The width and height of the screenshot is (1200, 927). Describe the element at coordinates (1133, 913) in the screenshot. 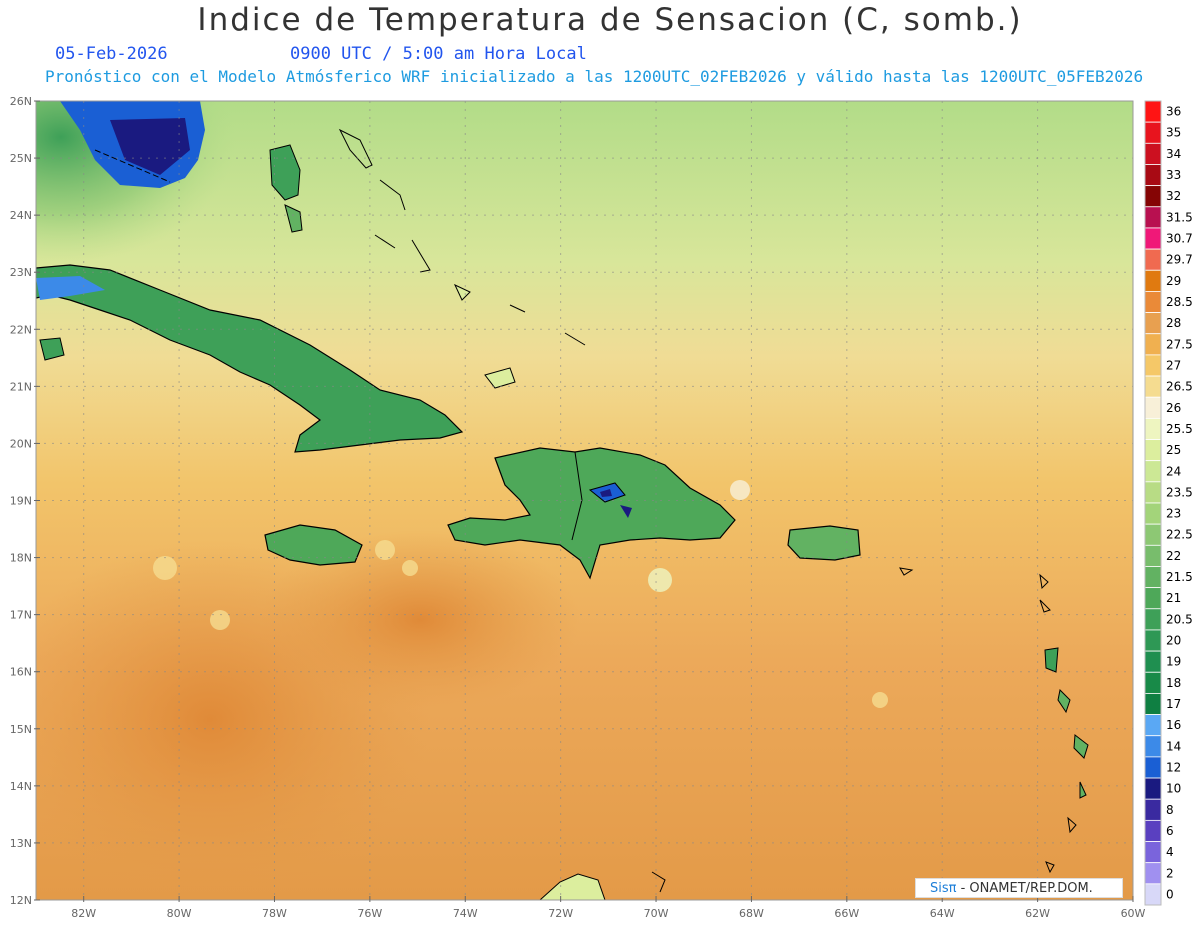

I see `lon-label: 60W` at that location.